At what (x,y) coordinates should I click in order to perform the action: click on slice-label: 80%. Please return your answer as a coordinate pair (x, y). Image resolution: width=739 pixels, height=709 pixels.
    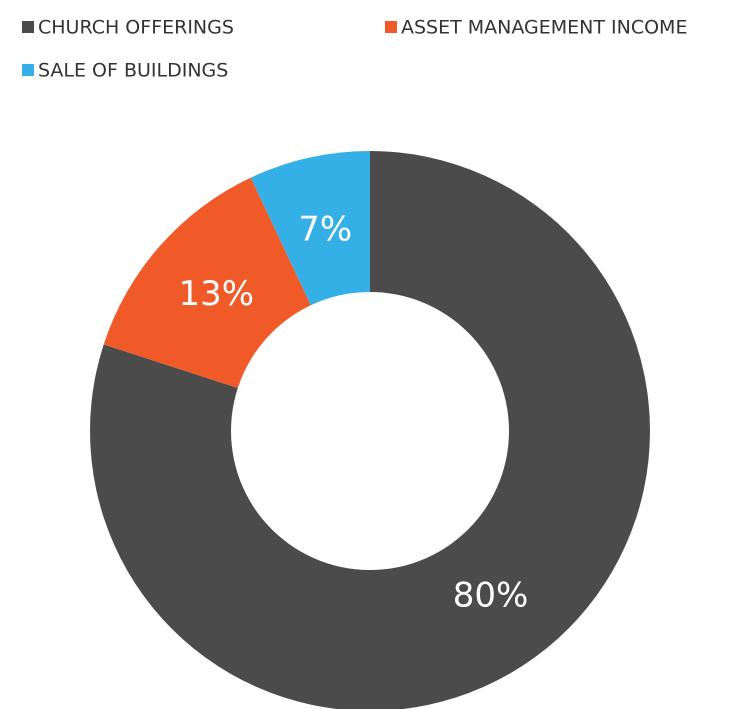
    Looking at the image, I should click on (491, 595).